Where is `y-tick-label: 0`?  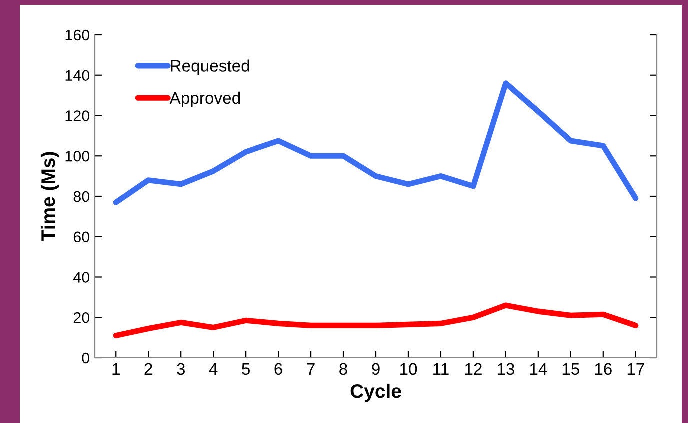 y-tick-label: 0 is located at coordinates (86, 358).